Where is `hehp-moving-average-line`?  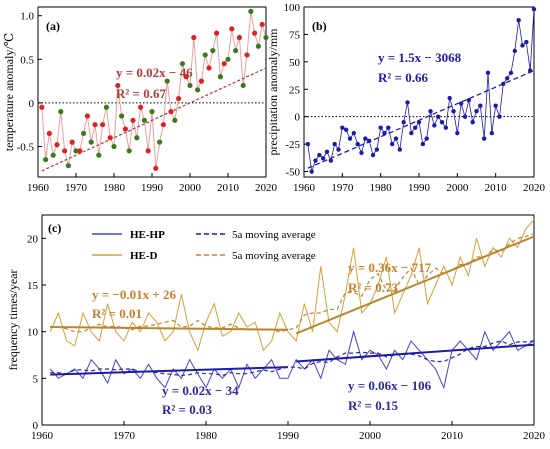
hehp-moving-average-line is located at coordinates (292, 358).